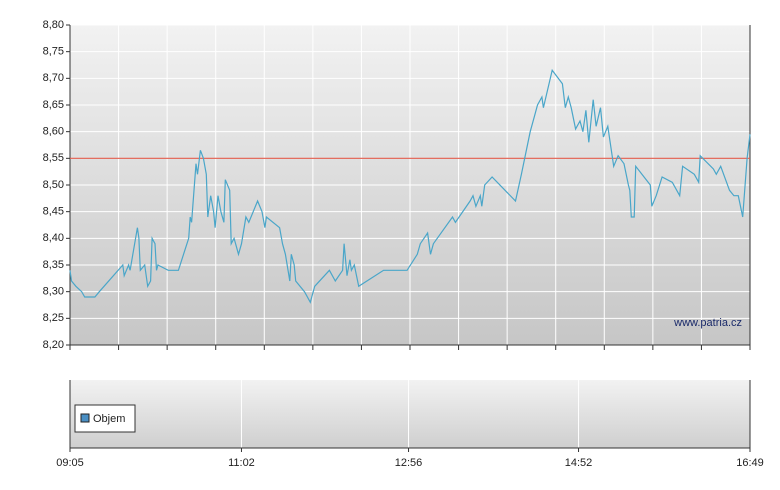  I want to click on y-tick-label: 8,20, so click(53, 345).